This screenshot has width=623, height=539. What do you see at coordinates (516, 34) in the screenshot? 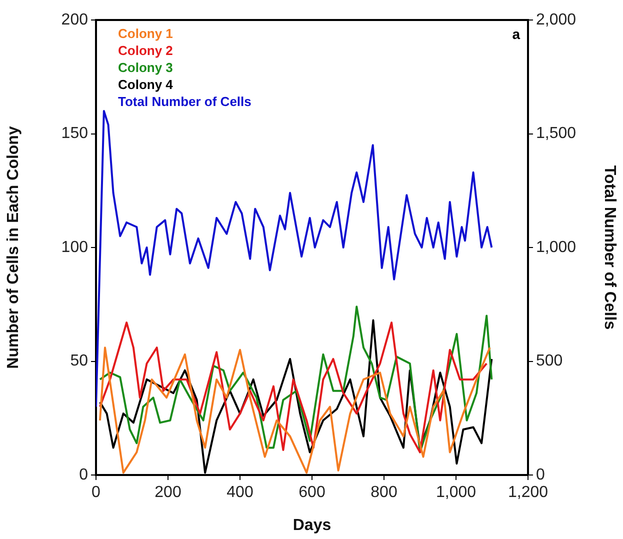
I see `annotation: a` at bounding box center [516, 34].